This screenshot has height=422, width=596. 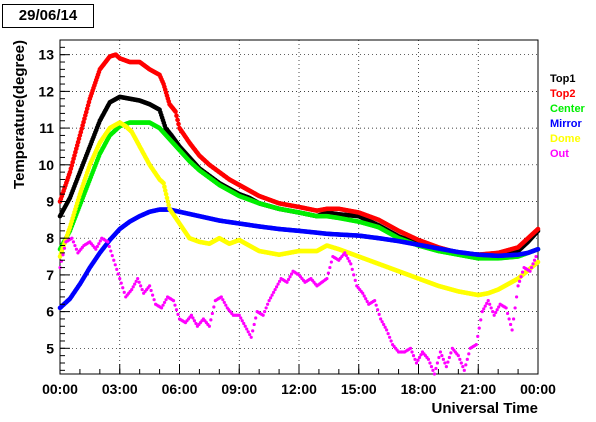 What do you see at coordinates (299, 389) in the screenshot?
I see `x-tick-label: 12:00` at bounding box center [299, 389].